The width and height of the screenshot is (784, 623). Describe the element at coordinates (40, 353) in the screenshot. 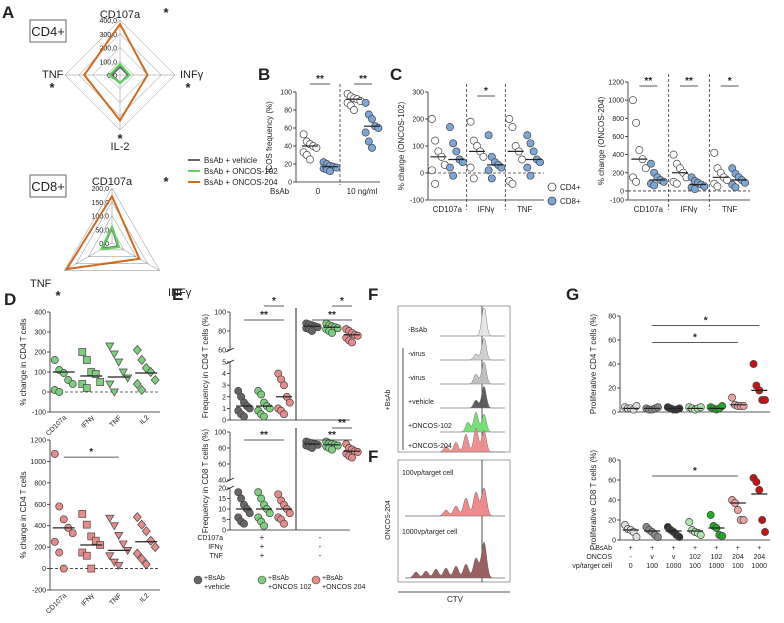

I see `y-tick-label: 200` at that location.